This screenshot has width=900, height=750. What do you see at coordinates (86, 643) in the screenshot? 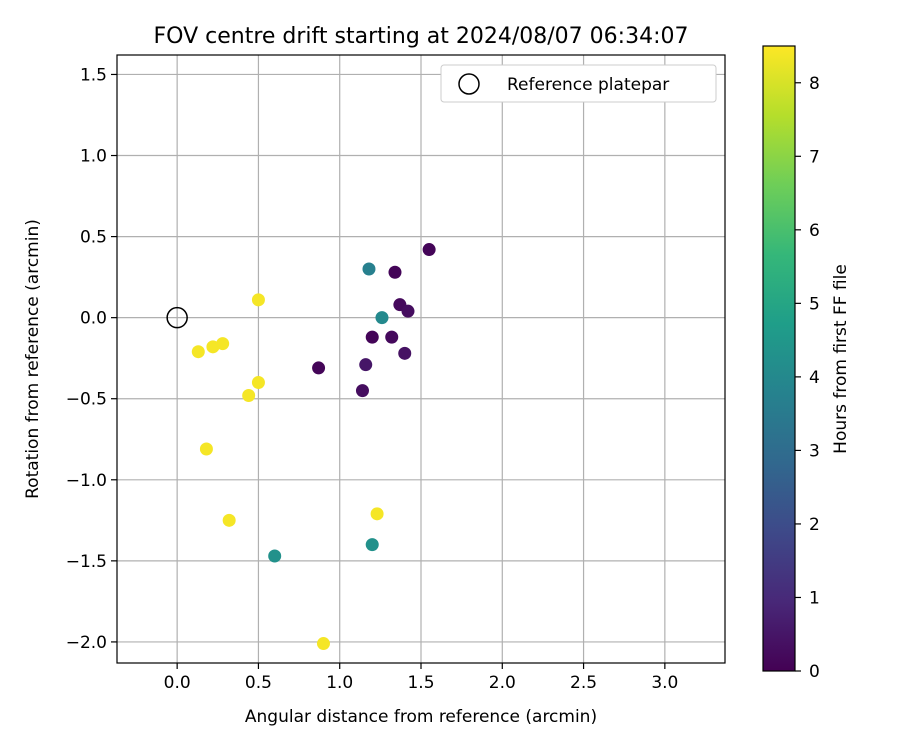
I see `y-tick-label: −2.0` at bounding box center [86, 643].